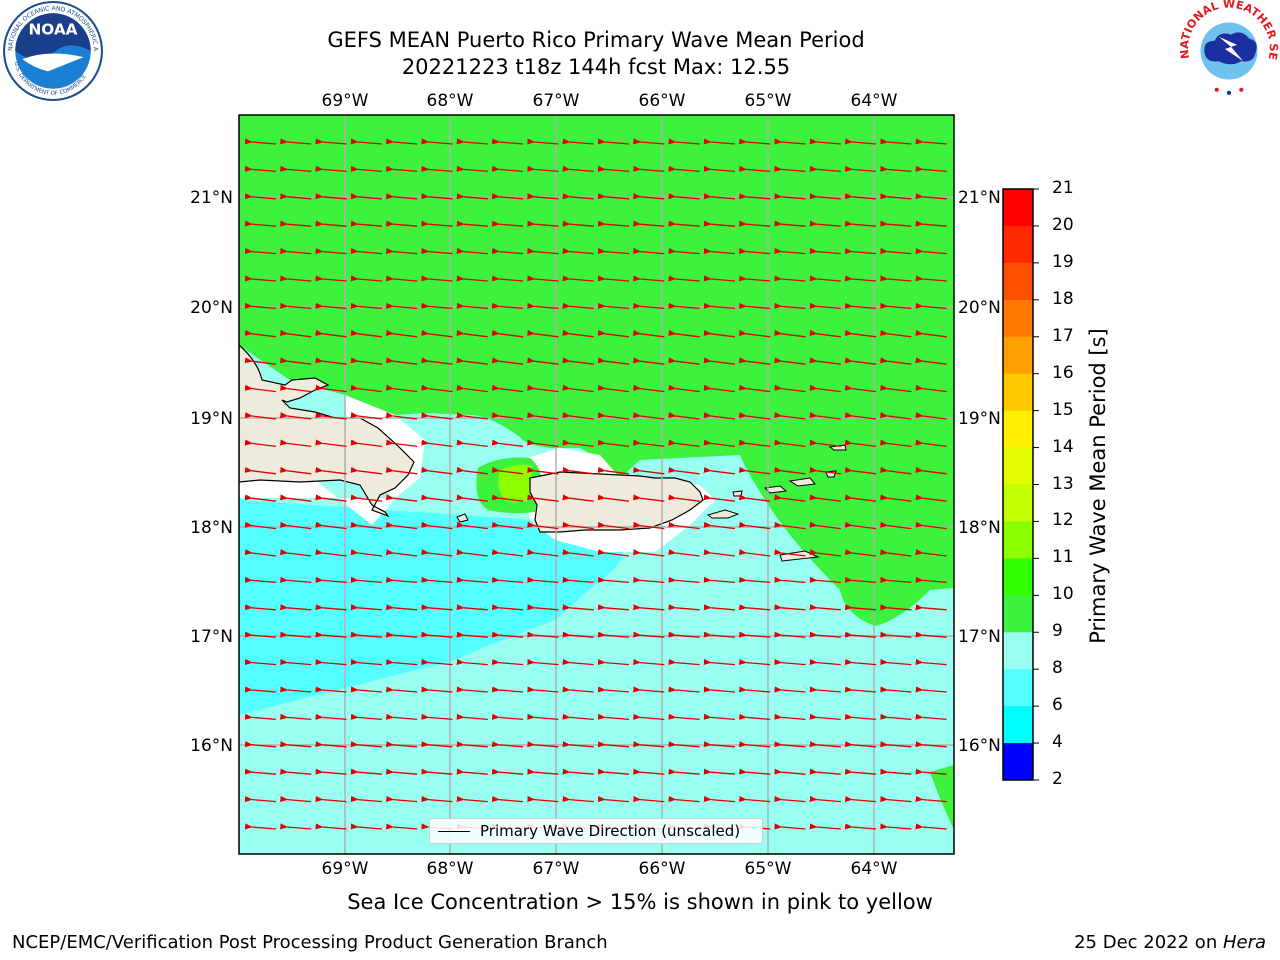 This screenshot has height=960, width=1280. Describe the element at coordinates (1244, 942) in the screenshot. I see `footer-machine: Hera` at that location.